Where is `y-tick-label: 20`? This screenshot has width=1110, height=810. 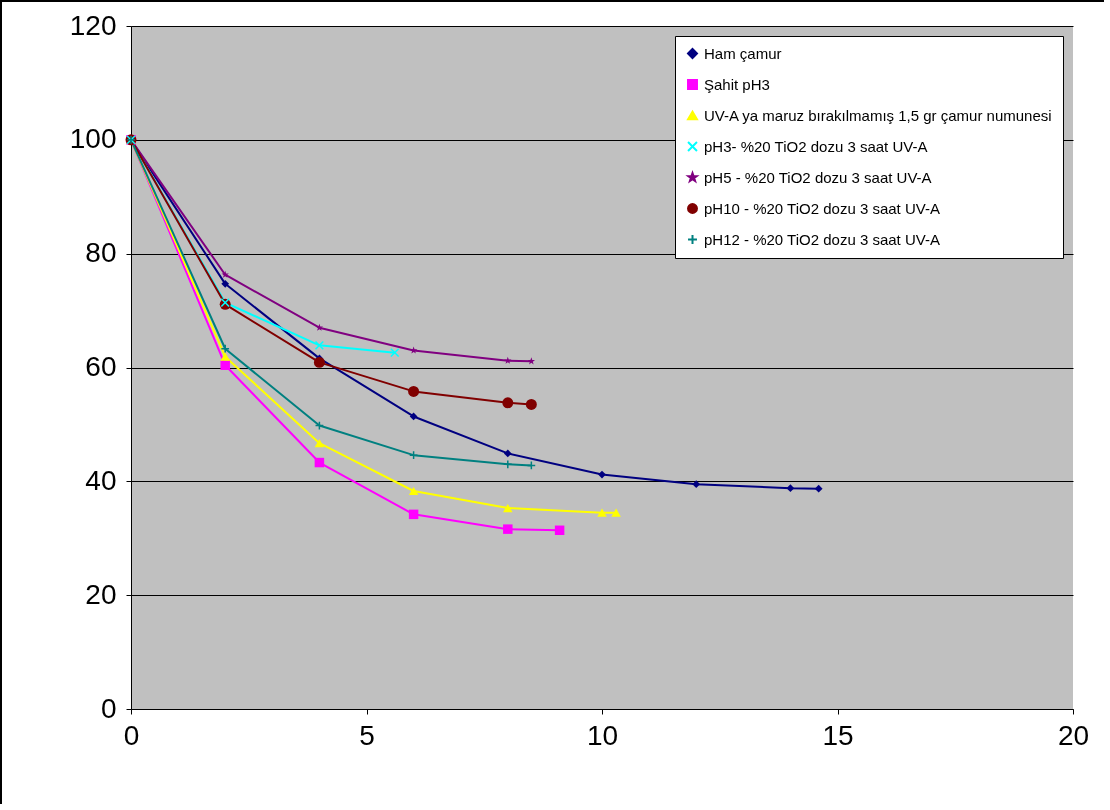
y-tick-label: 20 is located at coordinates (101, 594).